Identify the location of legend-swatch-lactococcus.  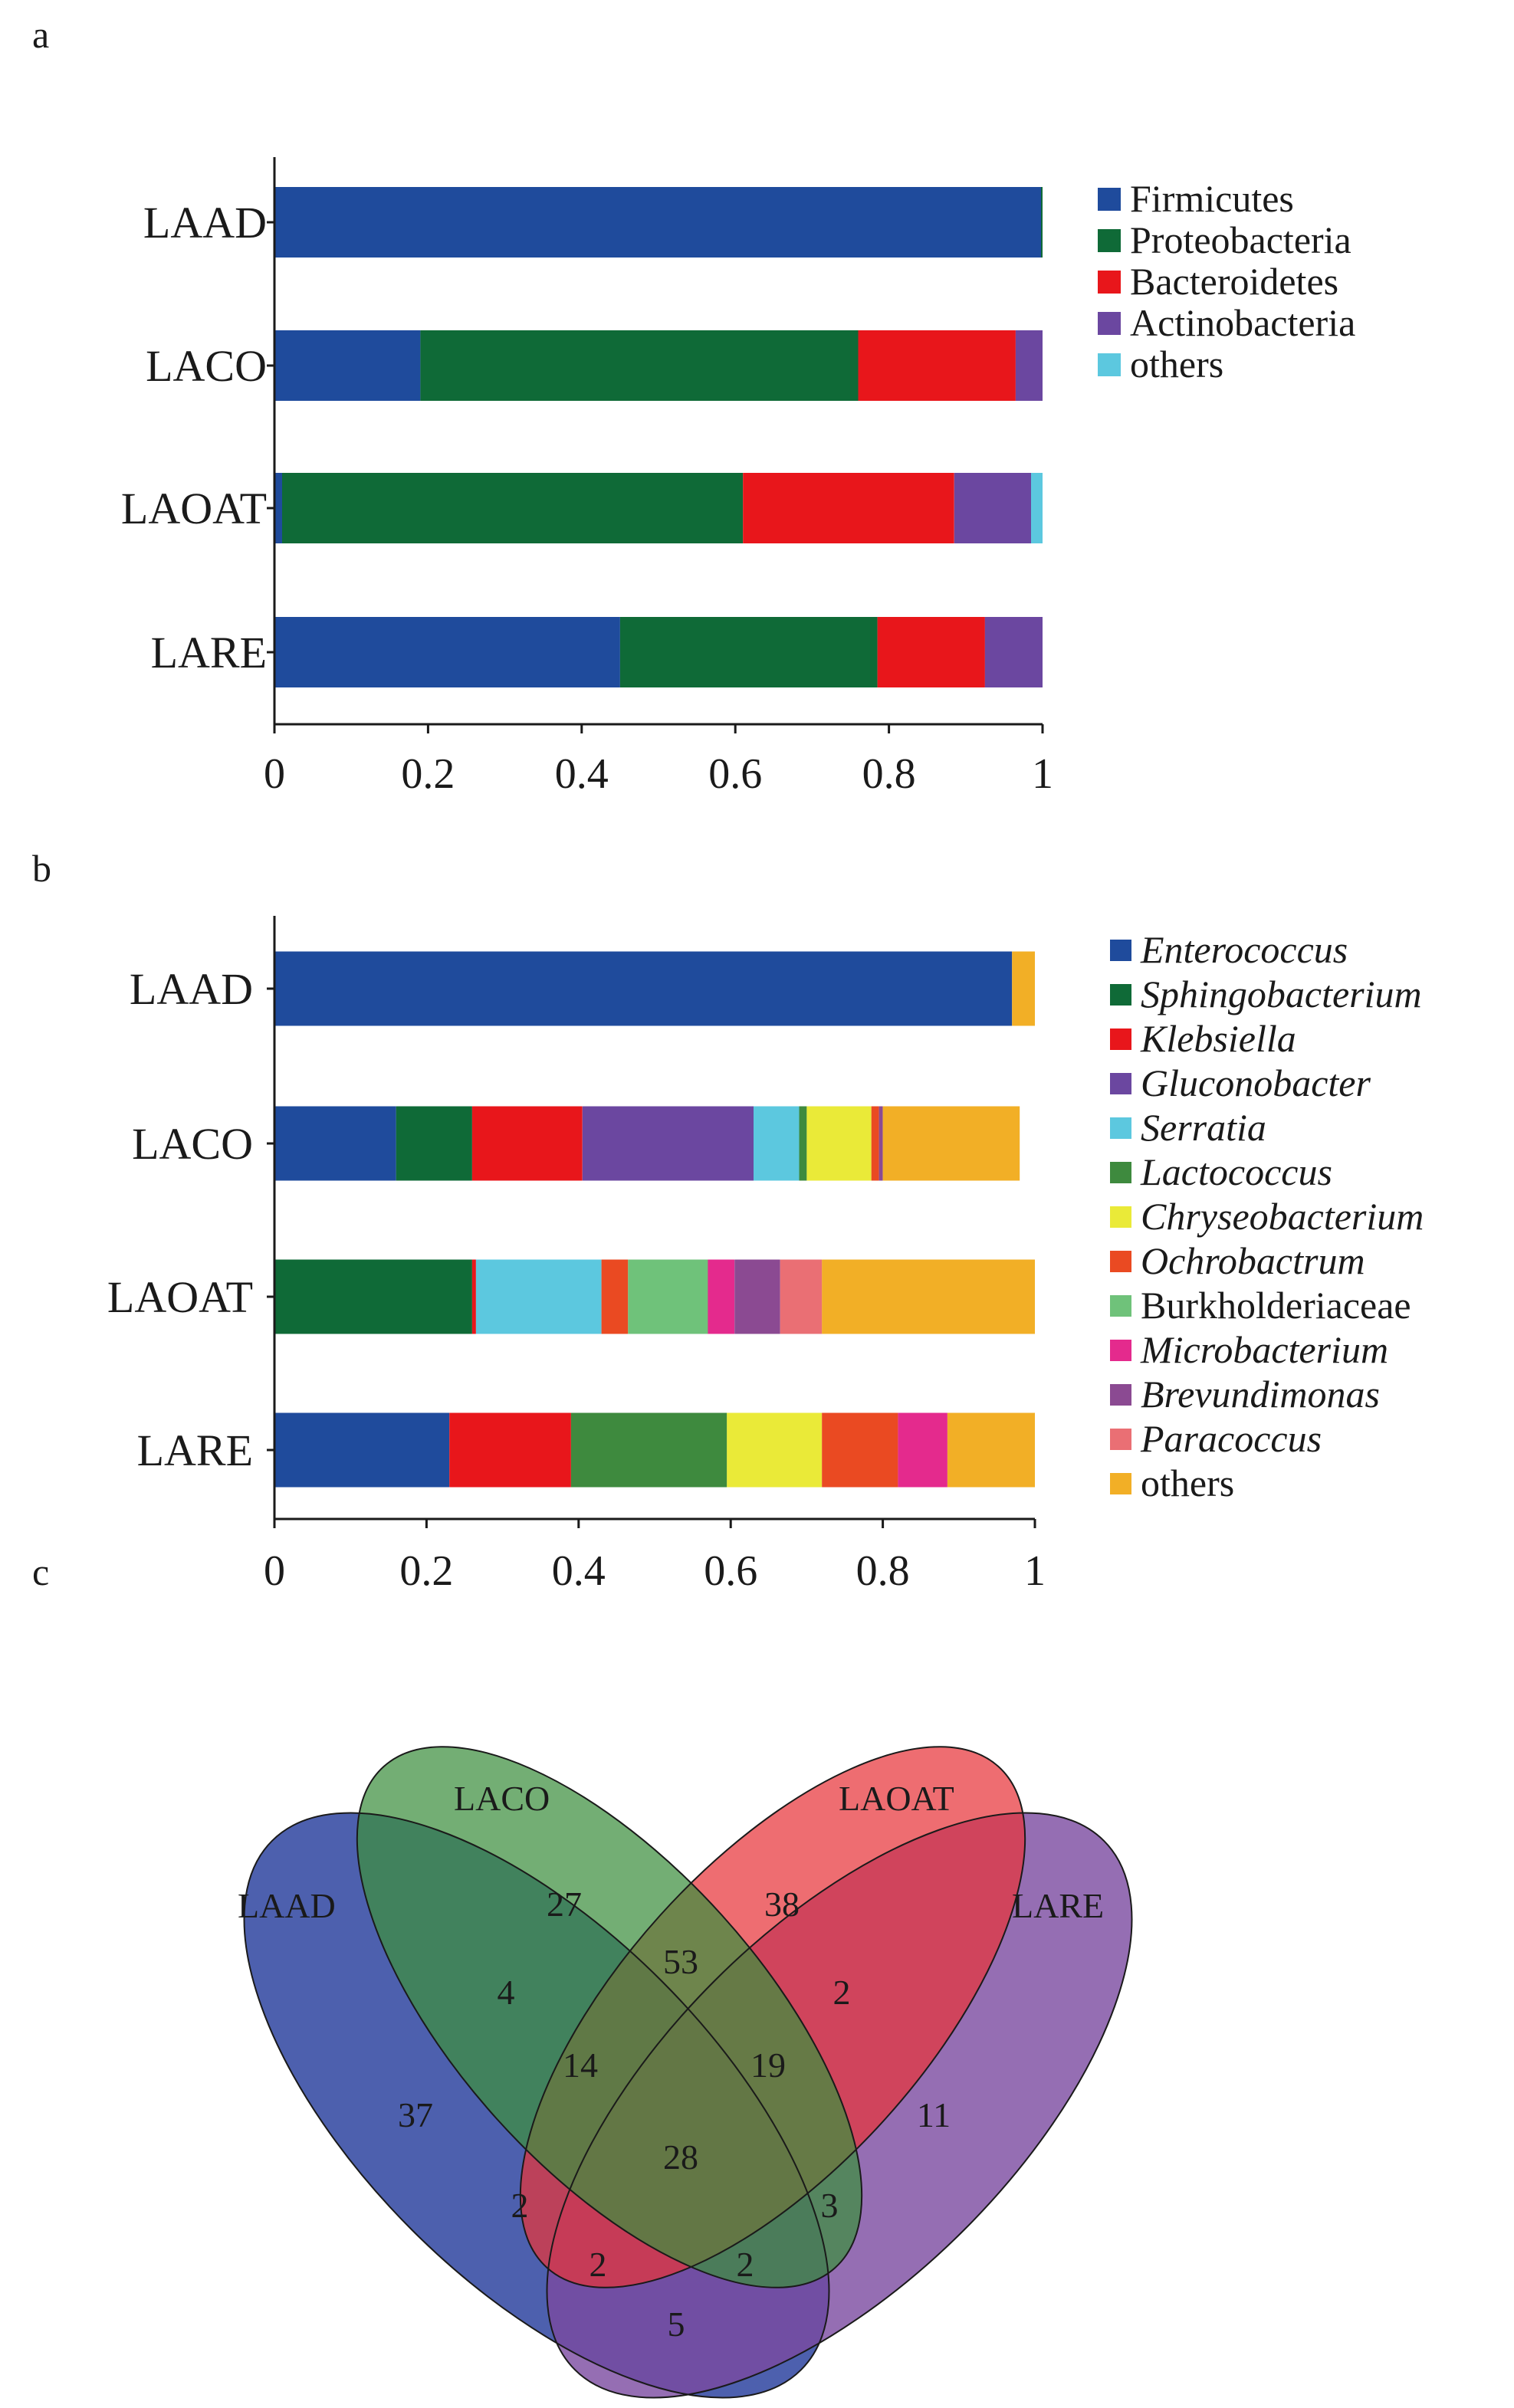
(1121, 1172).